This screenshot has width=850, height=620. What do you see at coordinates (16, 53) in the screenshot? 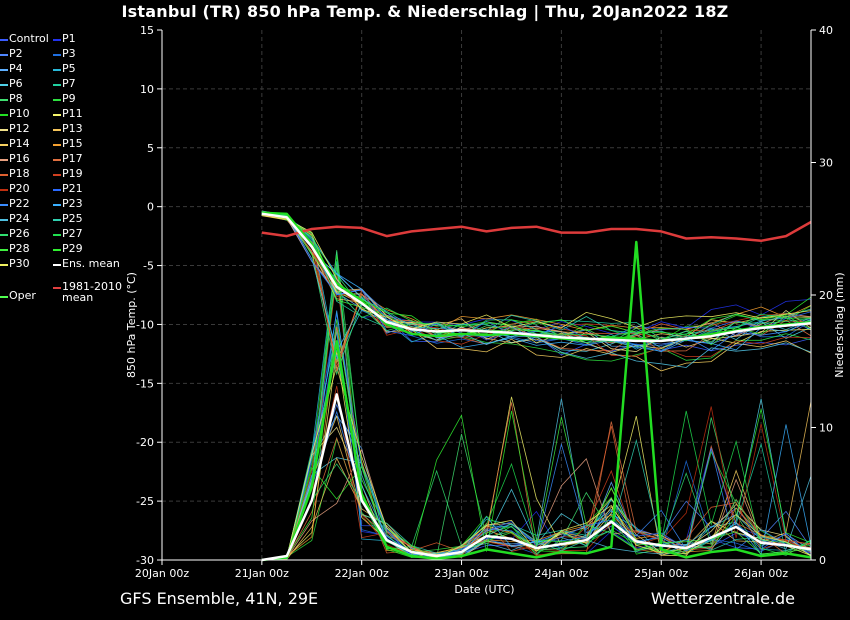
I see `legend-label: P2` at bounding box center [16, 53].